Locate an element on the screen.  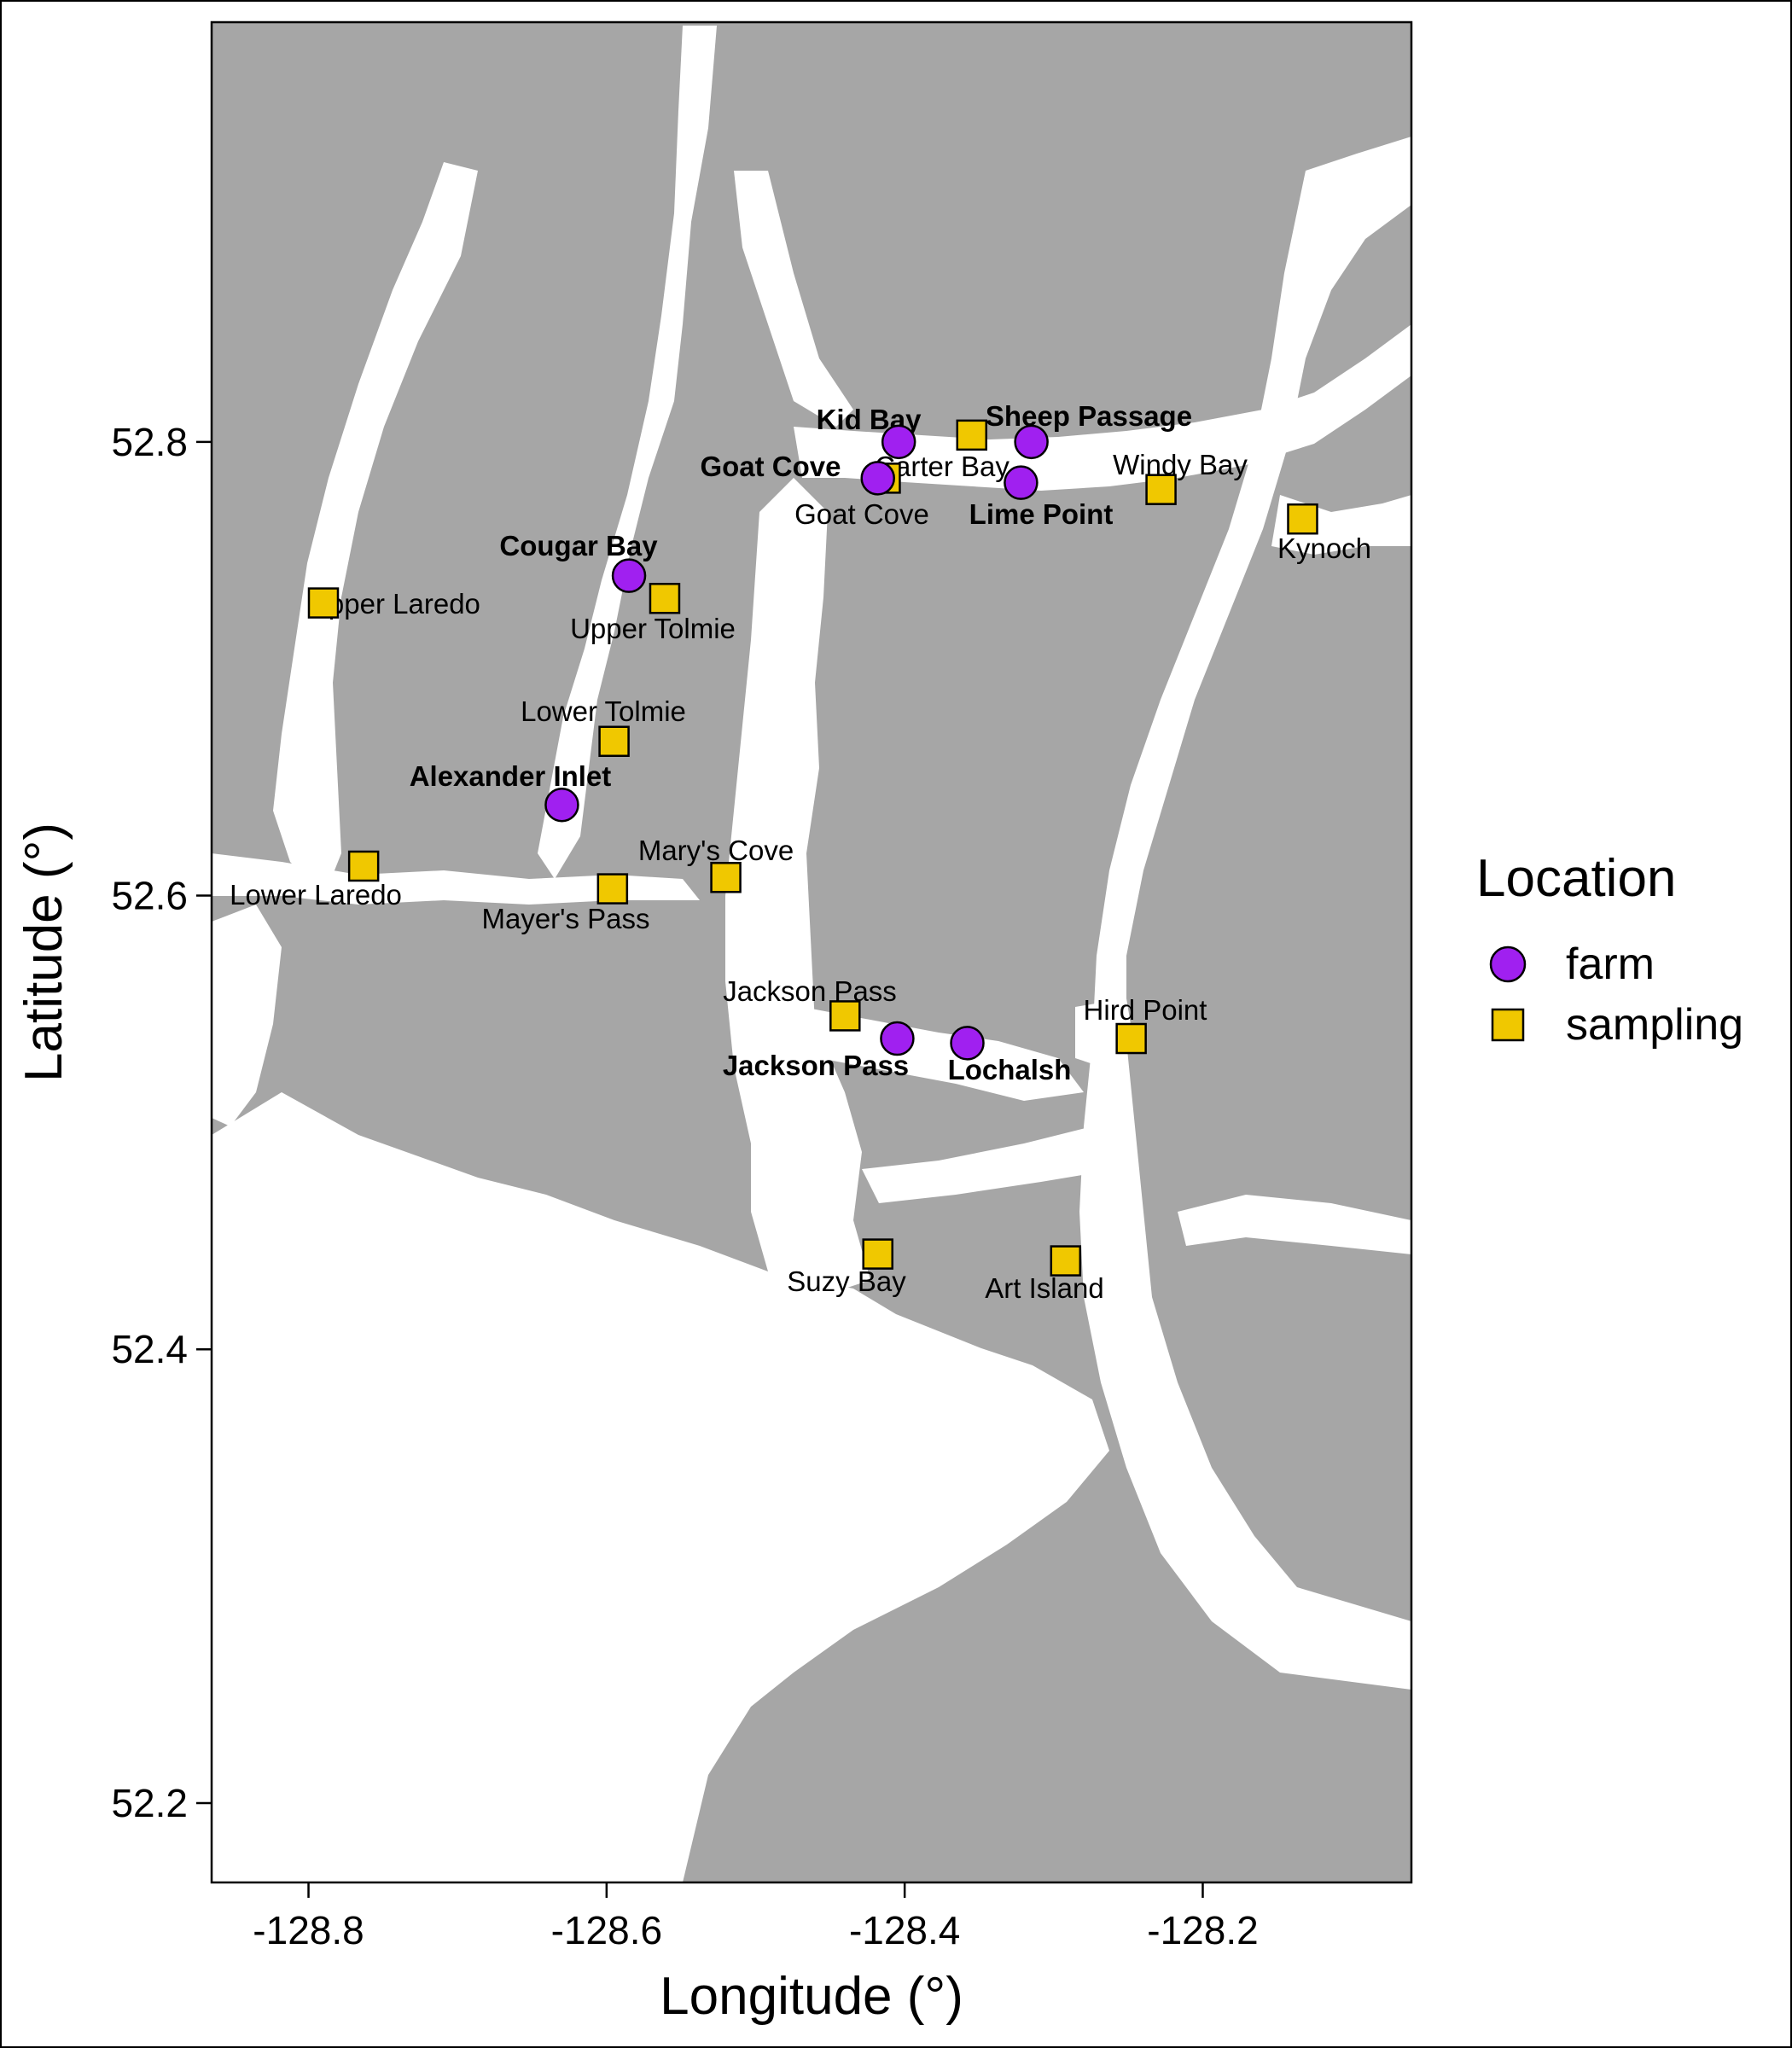
y-axis-title: Latitude (°) is located at coordinates (44, 953).